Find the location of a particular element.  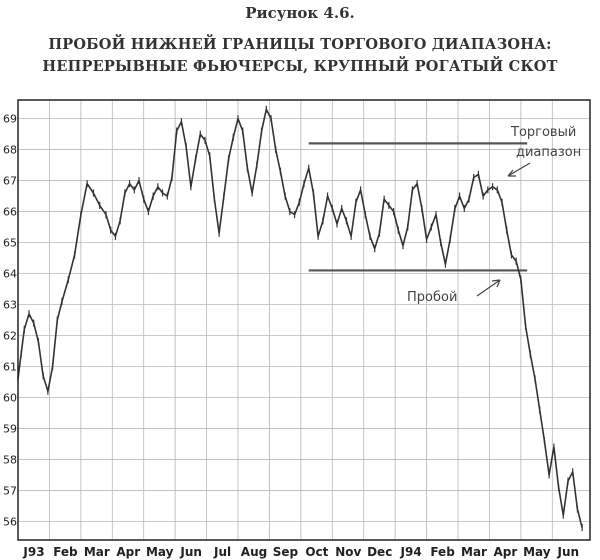

x-tick-label: J93 is located at coordinates (33, 552).